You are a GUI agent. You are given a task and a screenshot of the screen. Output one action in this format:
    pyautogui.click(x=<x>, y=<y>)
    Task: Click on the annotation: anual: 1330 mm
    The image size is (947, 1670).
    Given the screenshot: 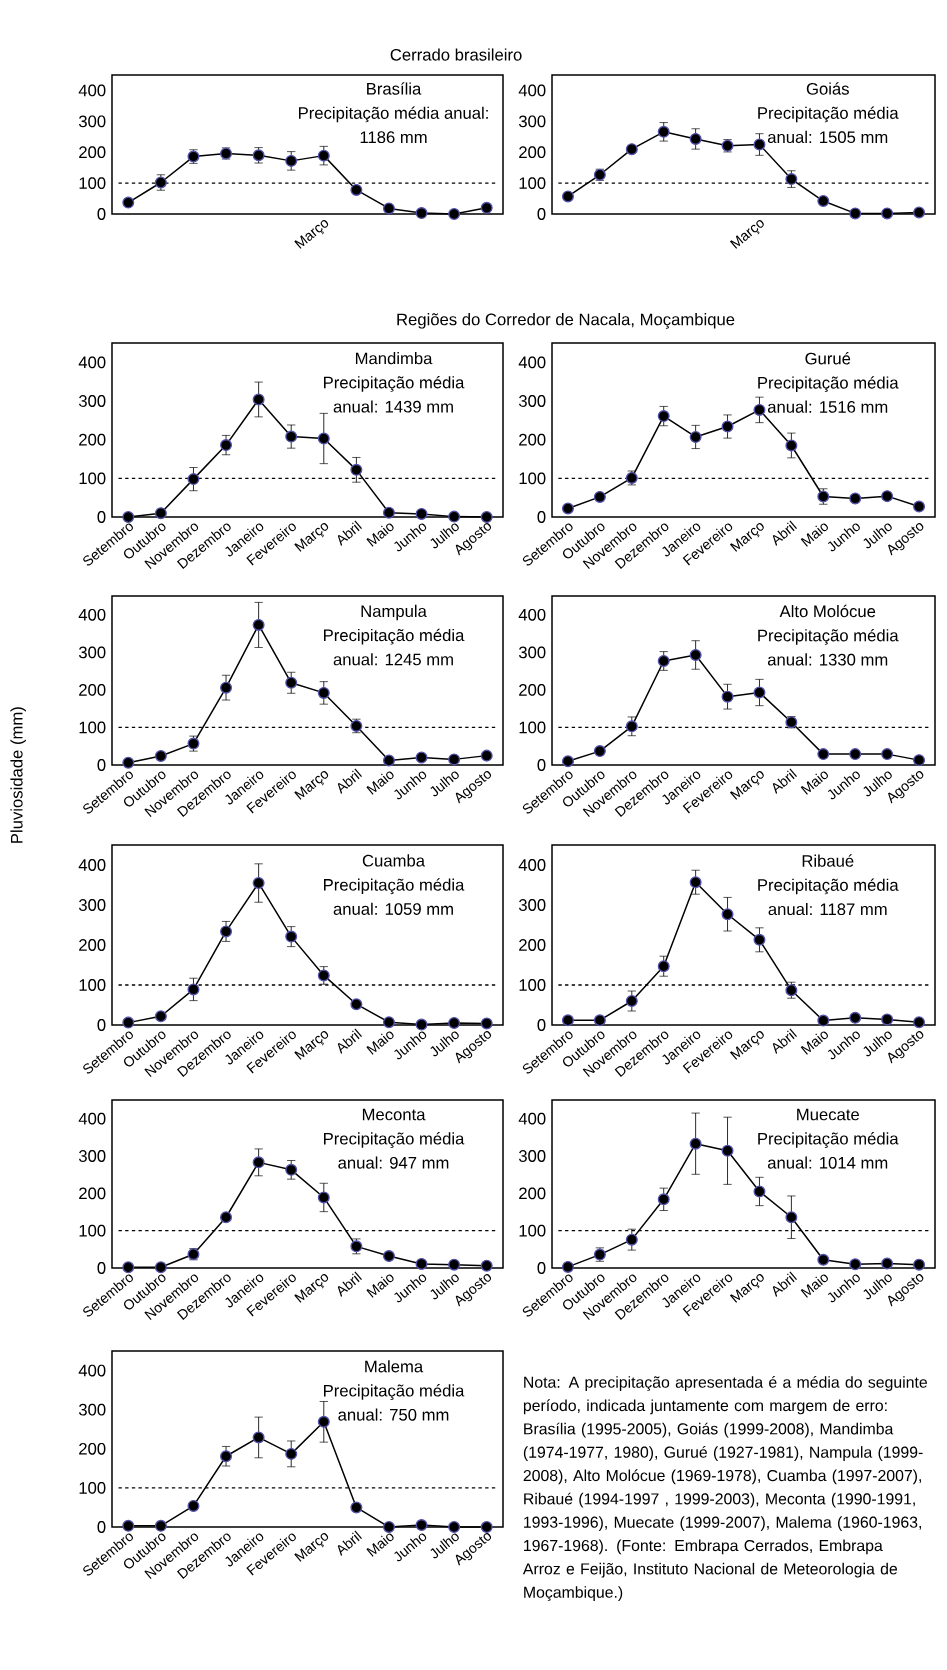 What is the action you would take?
    pyautogui.click(x=827, y=659)
    